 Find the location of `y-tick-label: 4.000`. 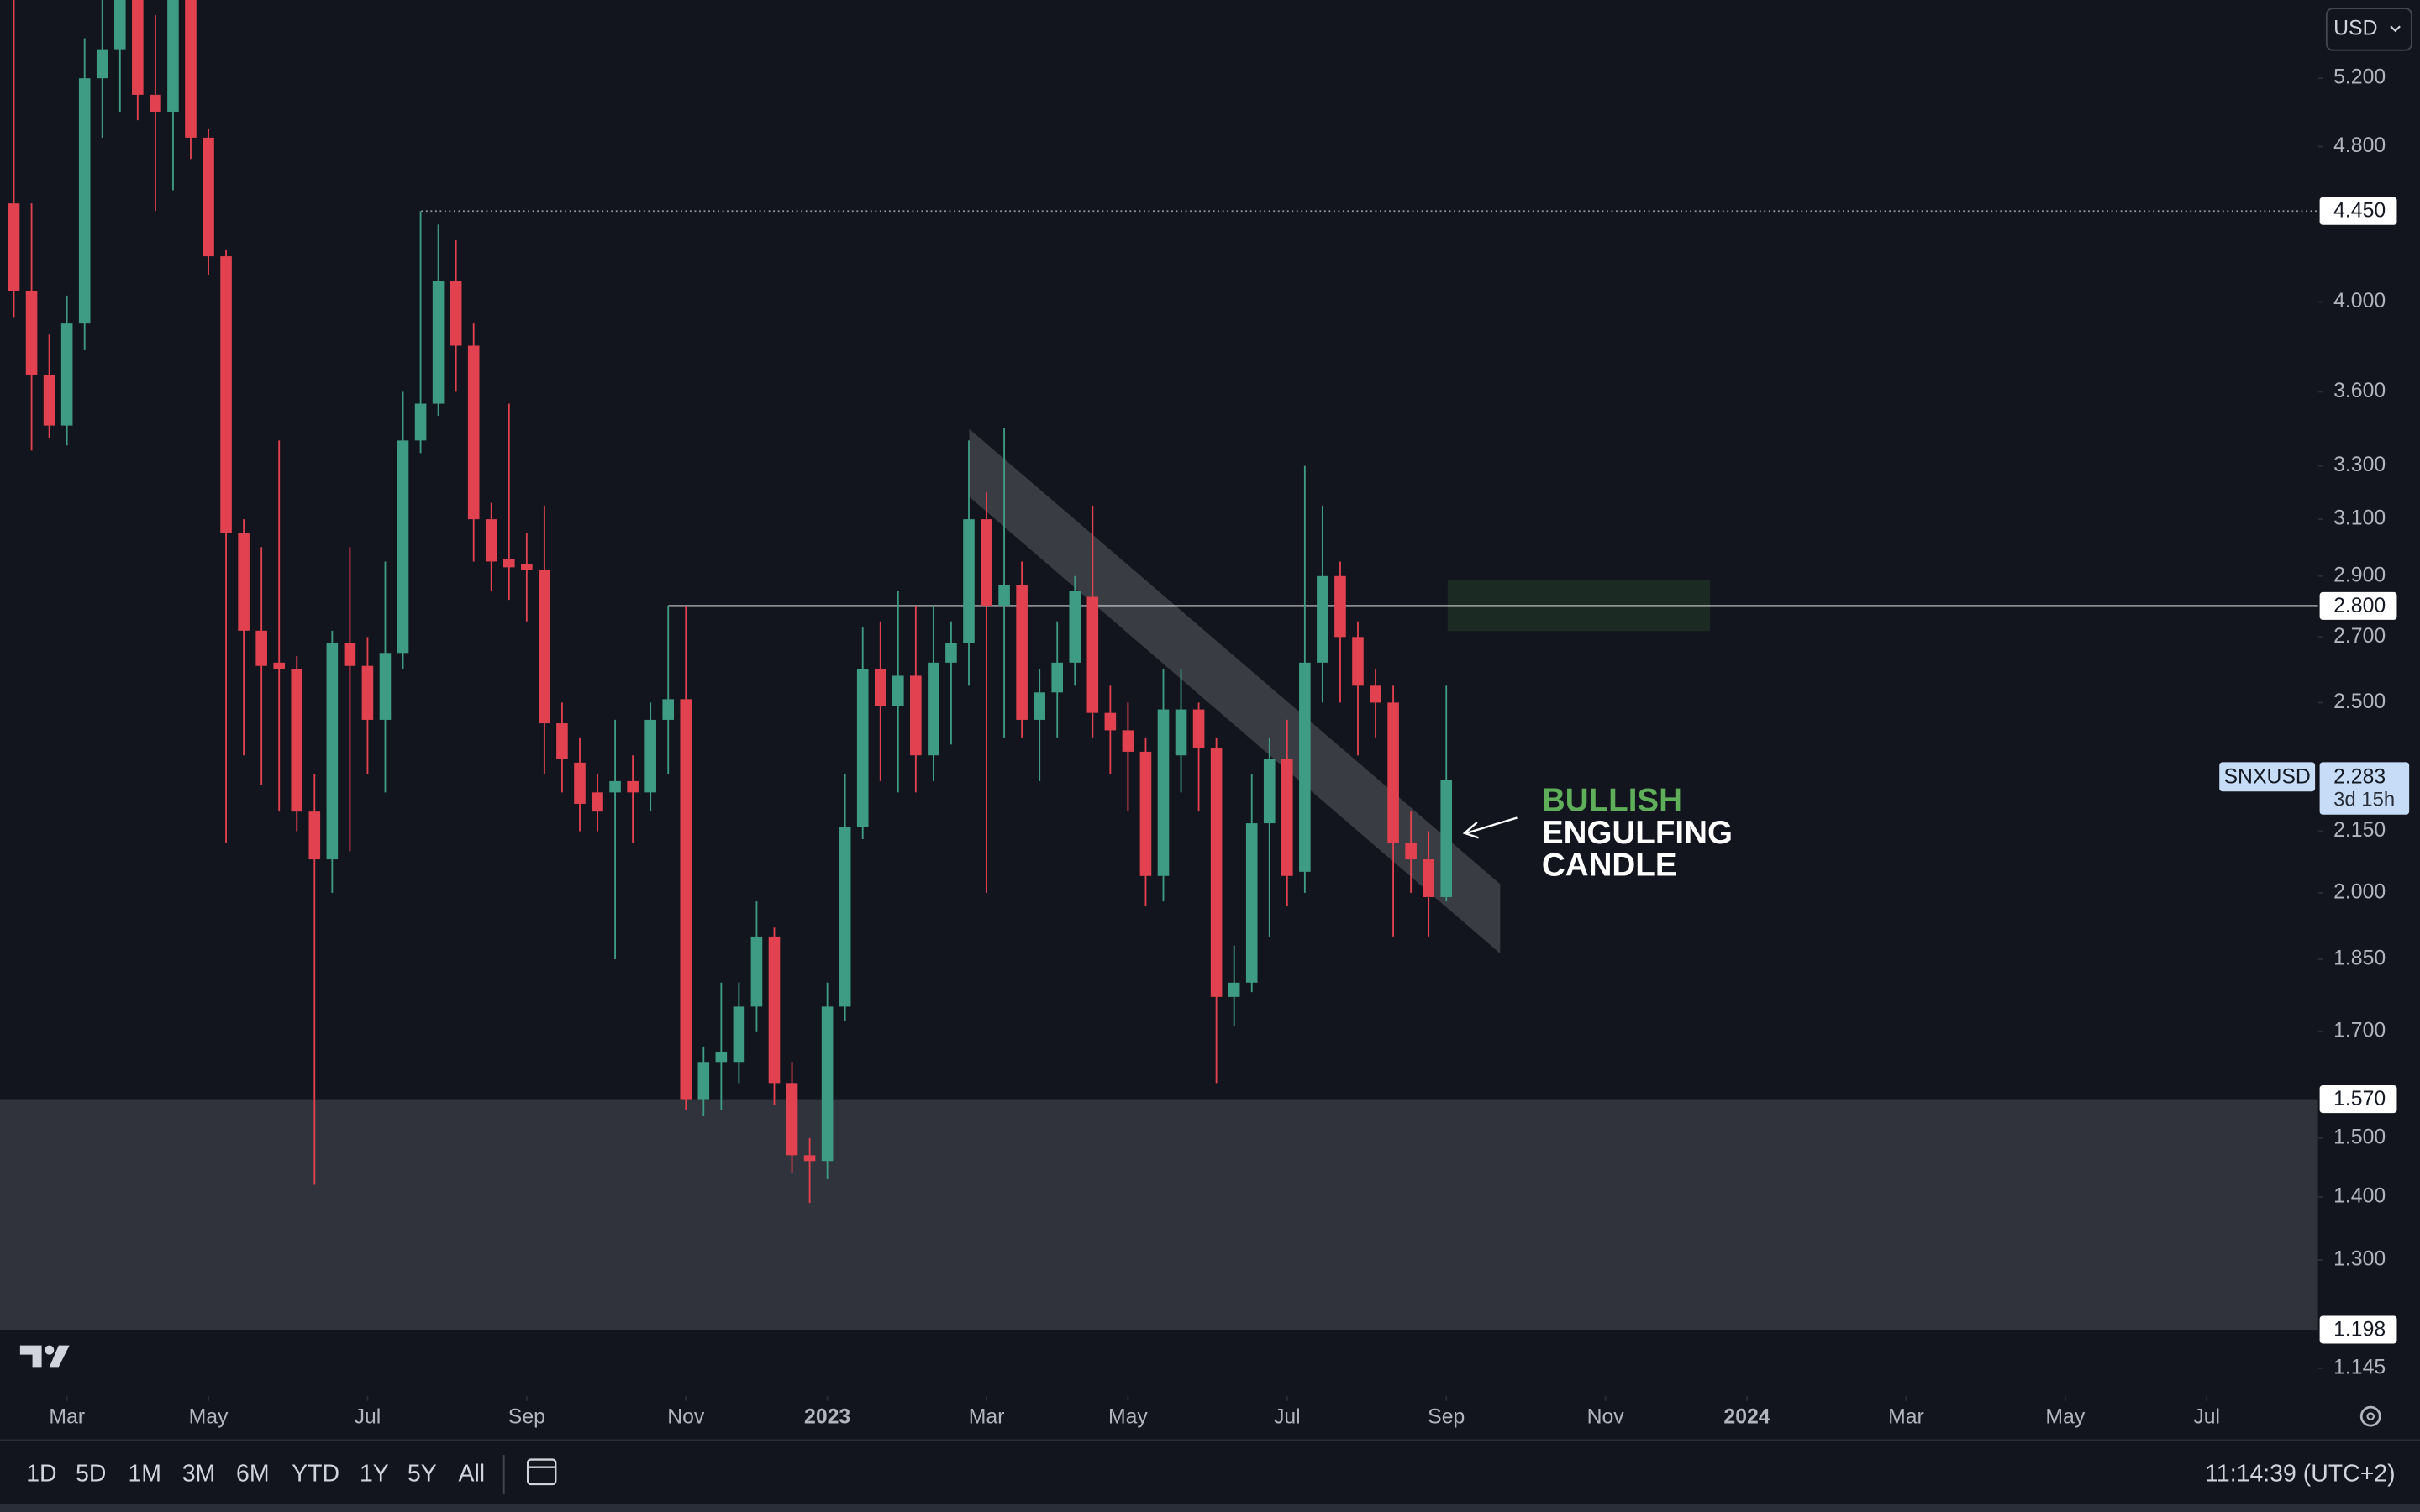

y-tick-label: 4.000 is located at coordinates (2359, 301).